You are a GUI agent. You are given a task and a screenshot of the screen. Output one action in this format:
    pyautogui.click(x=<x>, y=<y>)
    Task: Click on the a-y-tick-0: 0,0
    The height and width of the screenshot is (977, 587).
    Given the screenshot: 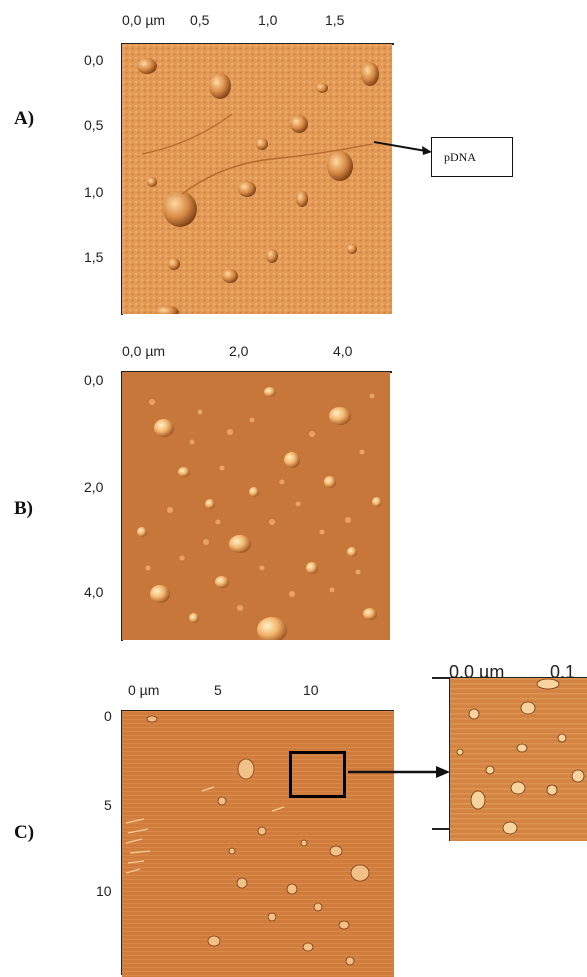 What is the action you would take?
    pyautogui.click(x=94, y=60)
    